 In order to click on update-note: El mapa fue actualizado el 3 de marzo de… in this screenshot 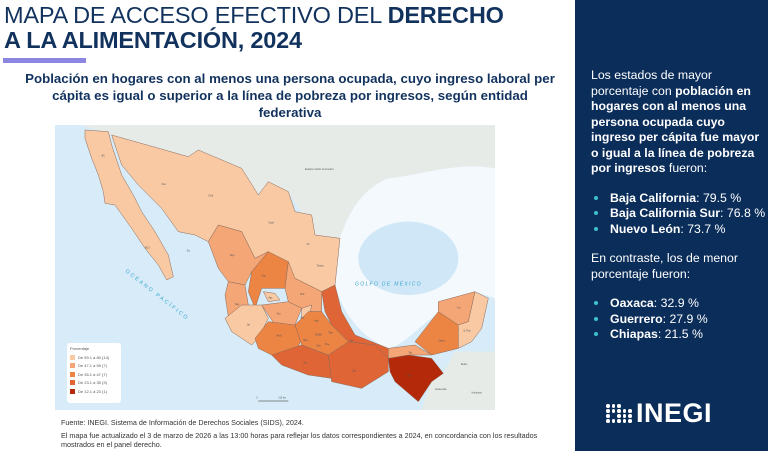, I will do `click(299, 440)`.